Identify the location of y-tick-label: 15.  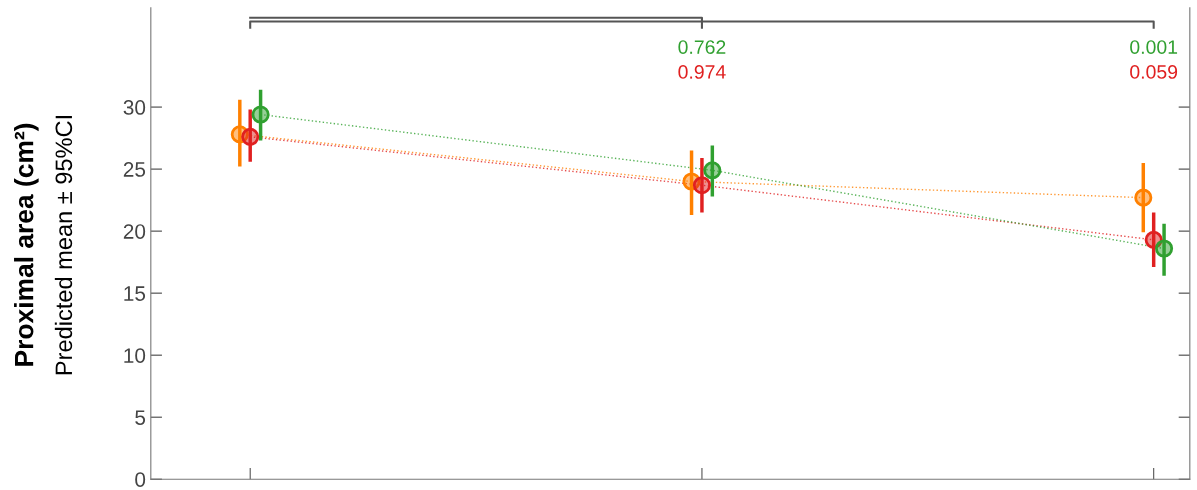
(135, 293).